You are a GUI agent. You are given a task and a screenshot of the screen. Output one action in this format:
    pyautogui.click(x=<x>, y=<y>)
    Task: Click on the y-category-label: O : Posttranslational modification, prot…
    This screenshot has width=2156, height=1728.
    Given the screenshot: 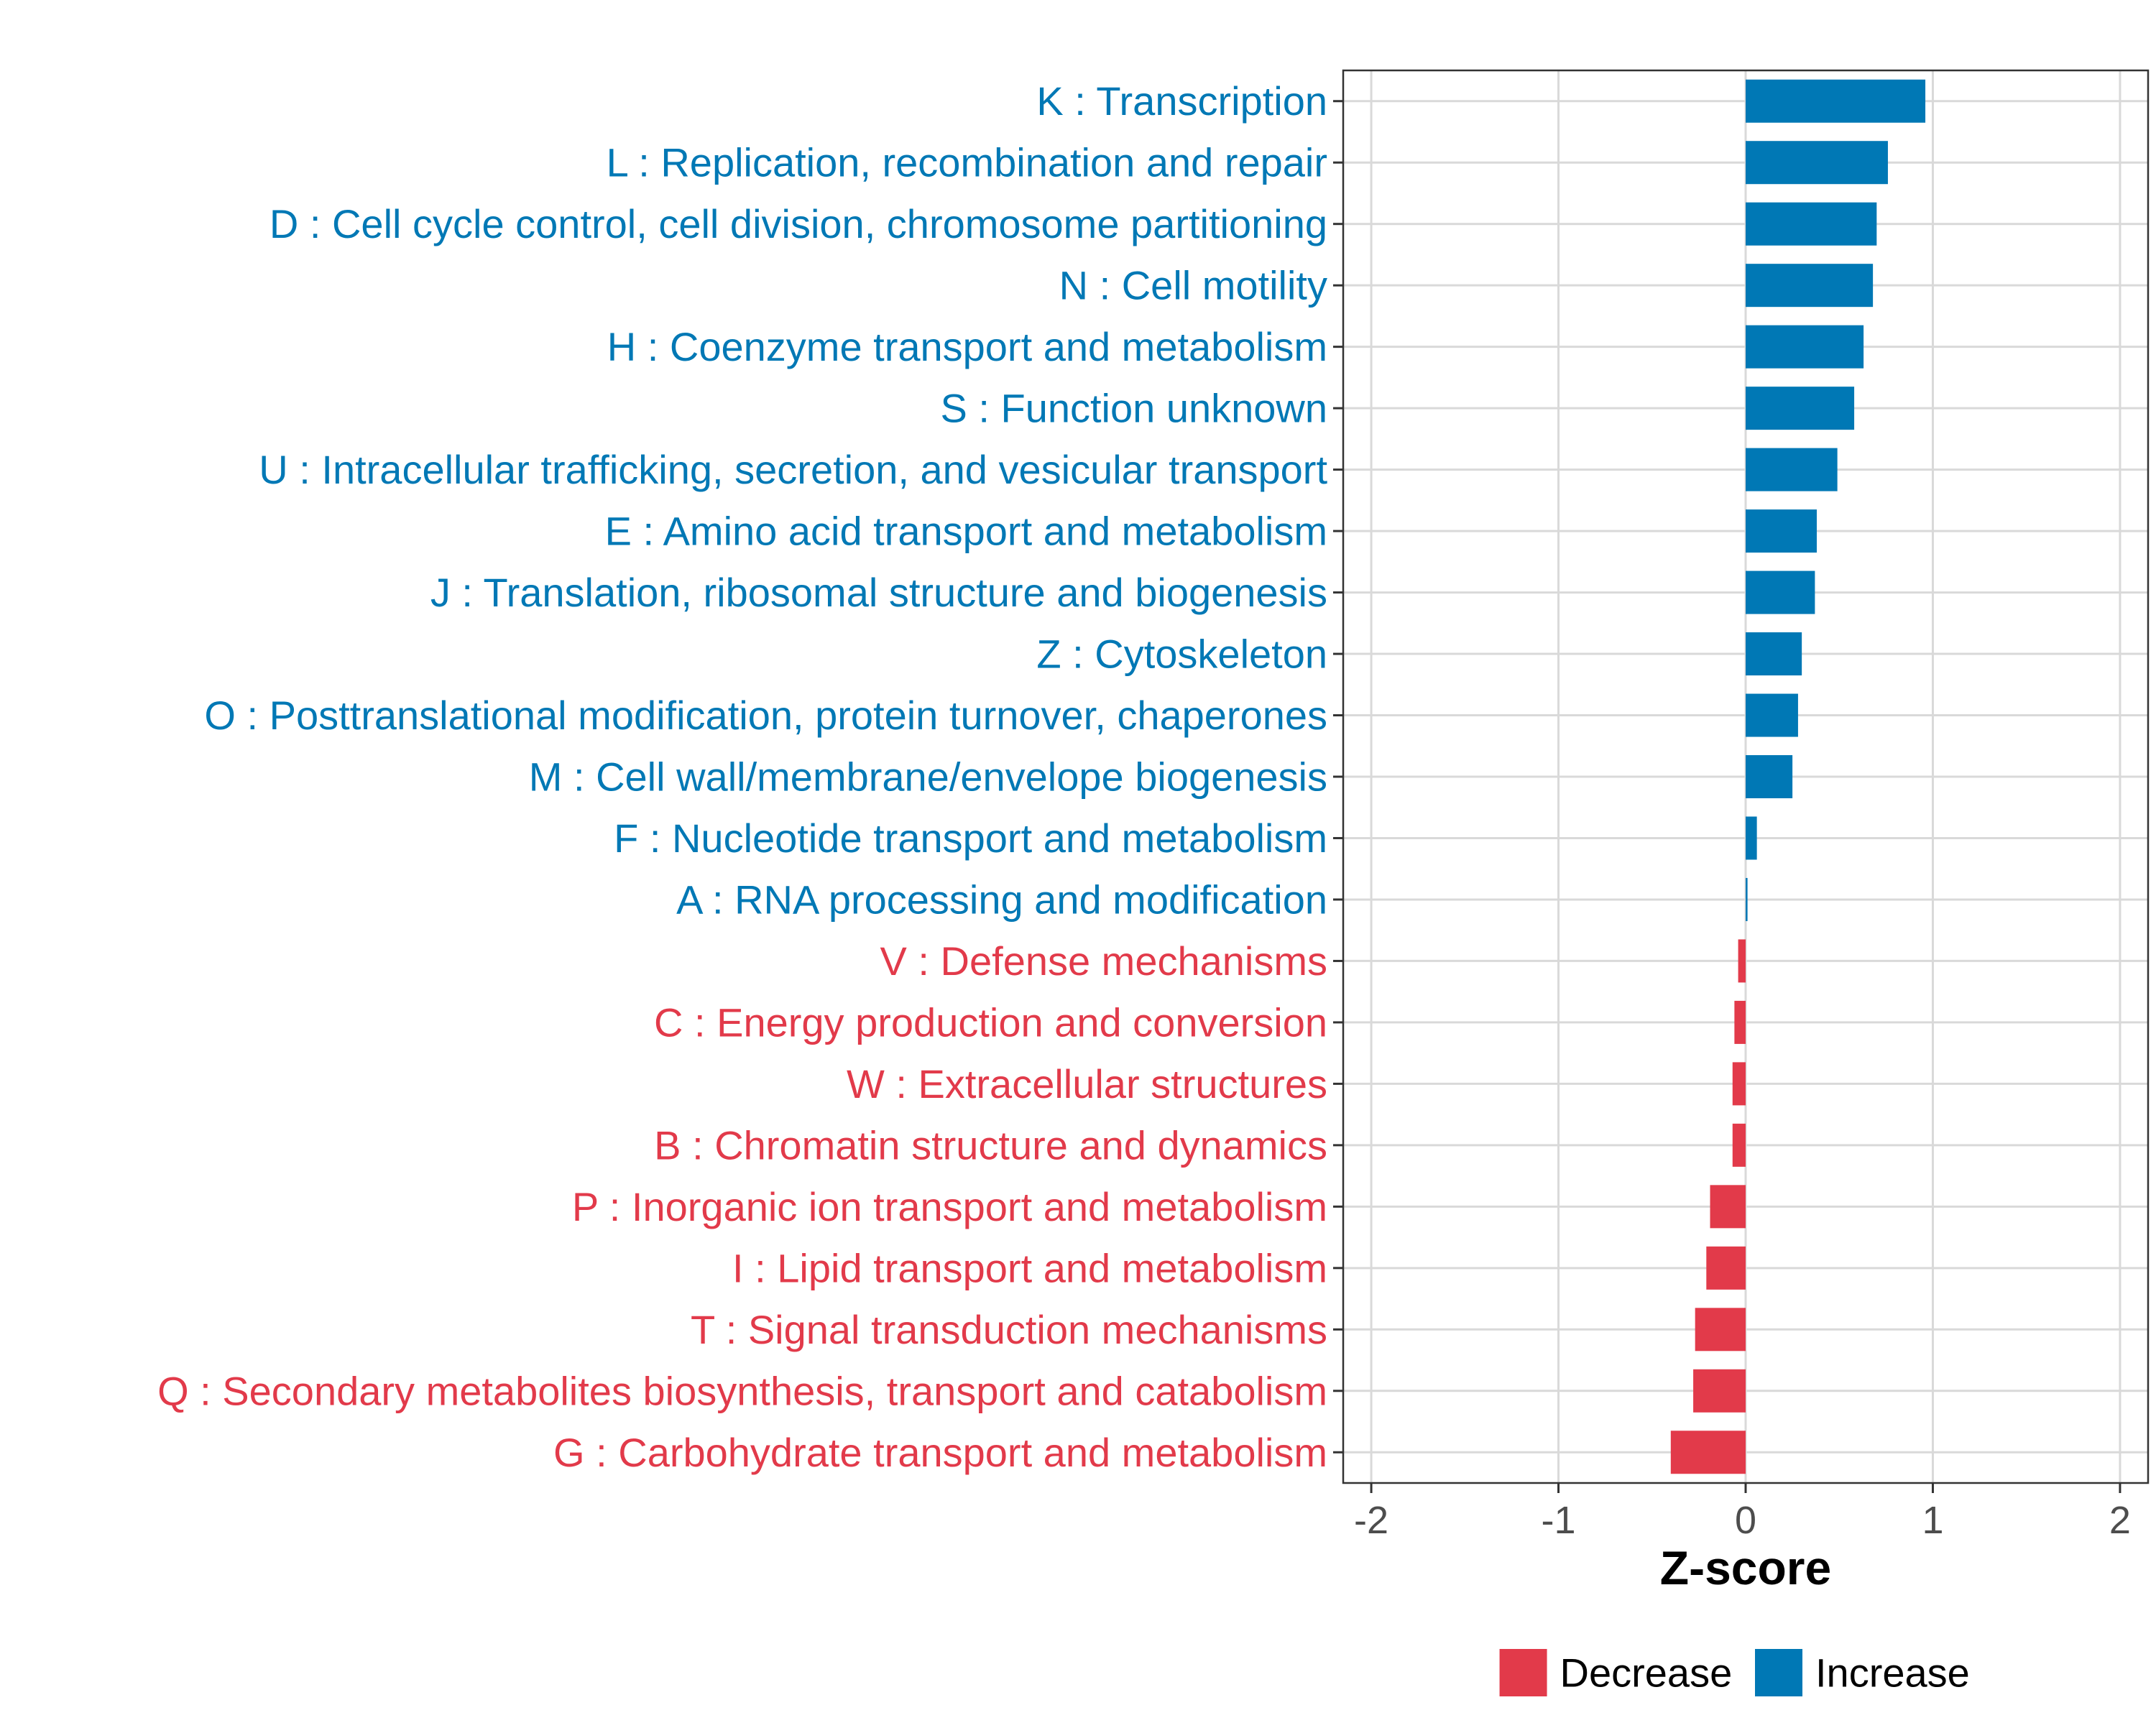 What is the action you would take?
    pyautogui.click(x=765, y=715)
    